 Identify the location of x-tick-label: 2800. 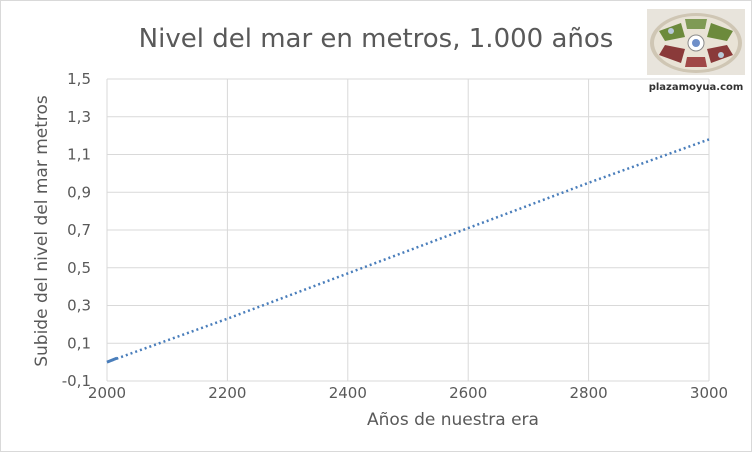
(589, 393).